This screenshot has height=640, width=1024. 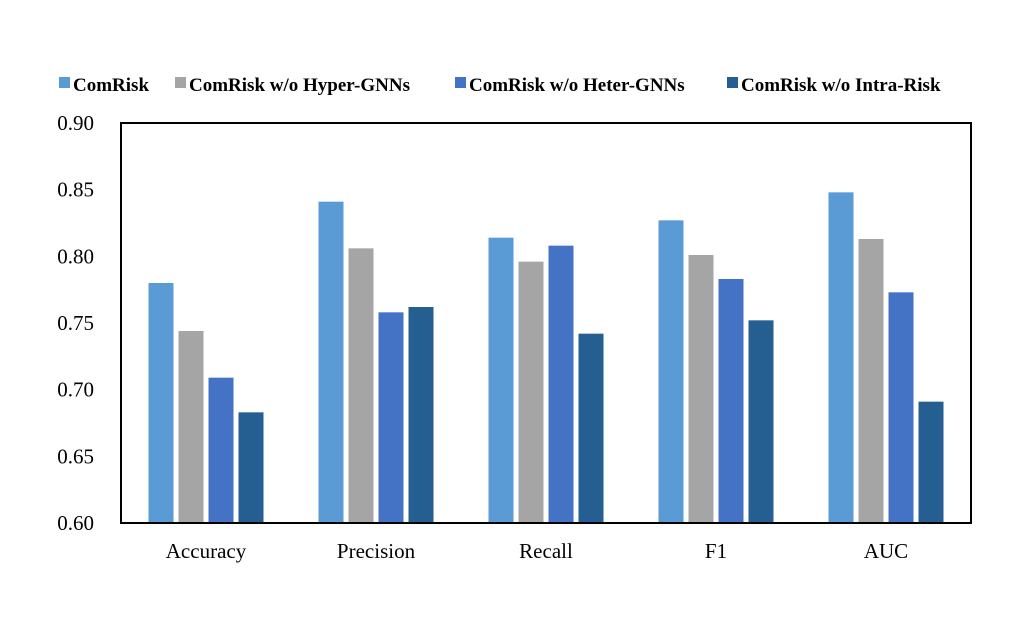 What do you see at coordinates (75, 523) in the screenshot?
I see `y-tick-label: 0.60` at bounding box center [75, 523].